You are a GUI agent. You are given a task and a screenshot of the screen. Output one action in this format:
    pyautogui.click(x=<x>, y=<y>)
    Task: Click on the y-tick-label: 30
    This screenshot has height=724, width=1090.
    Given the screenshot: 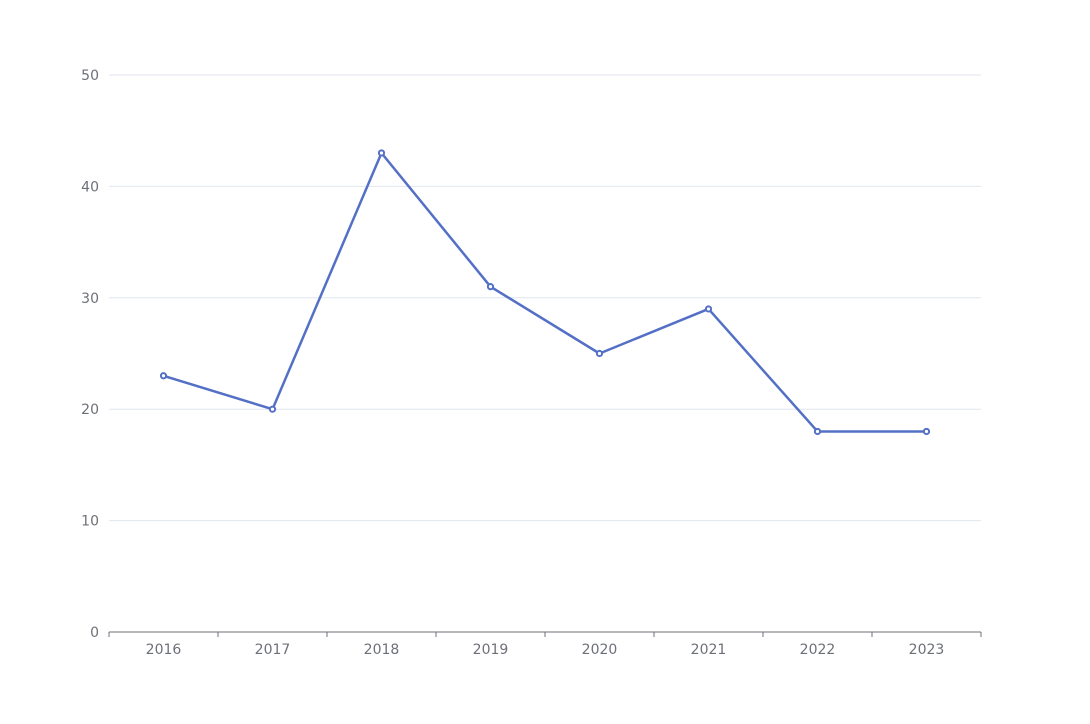 What is the action you would take?
    pyautogui.click(x=90, y=299)
    